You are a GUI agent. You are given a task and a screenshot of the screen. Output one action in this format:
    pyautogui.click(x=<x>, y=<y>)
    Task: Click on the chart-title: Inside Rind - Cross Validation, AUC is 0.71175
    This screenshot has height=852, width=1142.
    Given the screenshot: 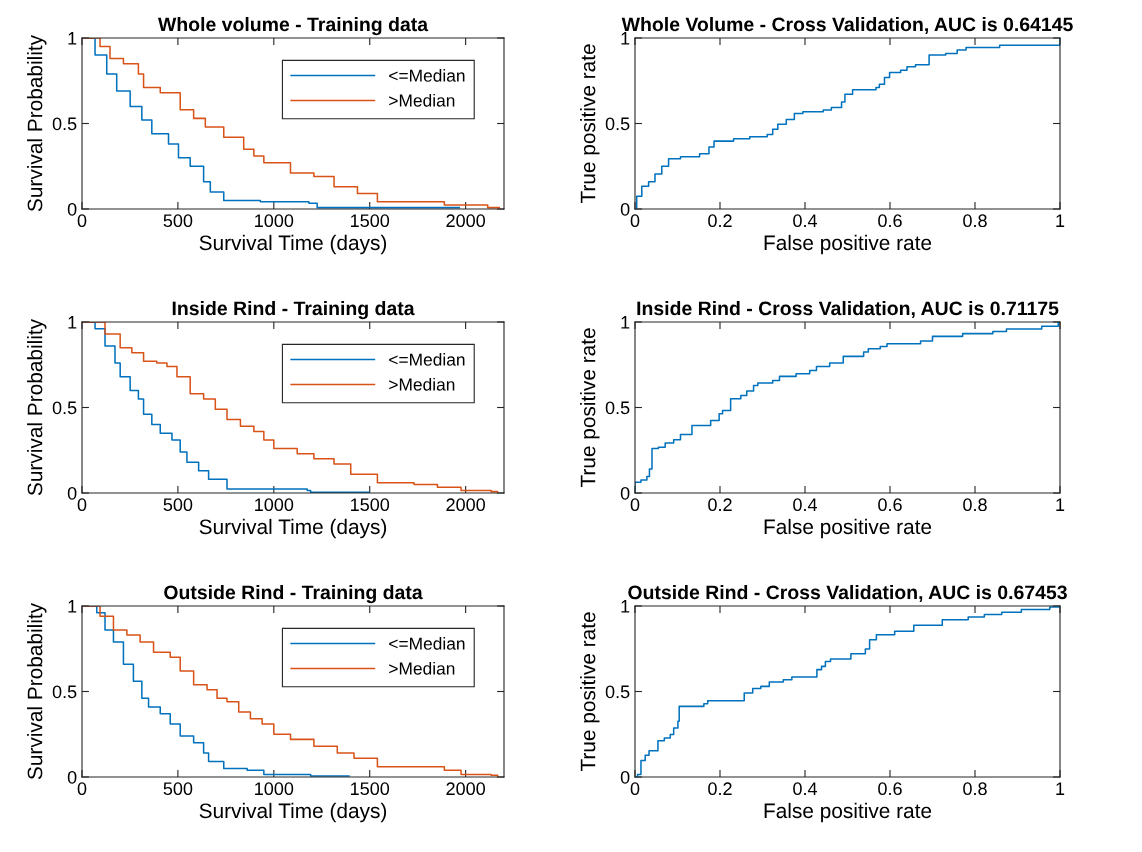 What is the action you would take?
    pyautogui.click(x=848, y=309)
    